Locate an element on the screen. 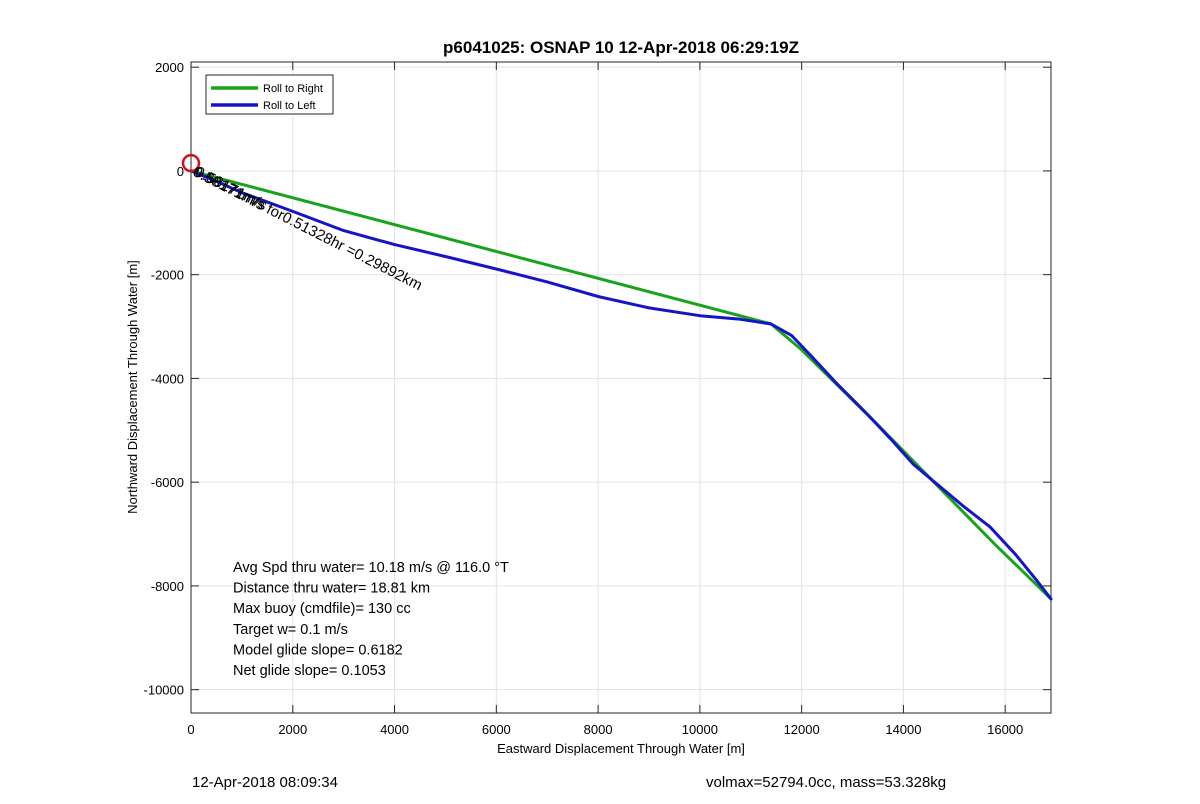  x-tick-label: 6000 is located at coordinates (496, 729).